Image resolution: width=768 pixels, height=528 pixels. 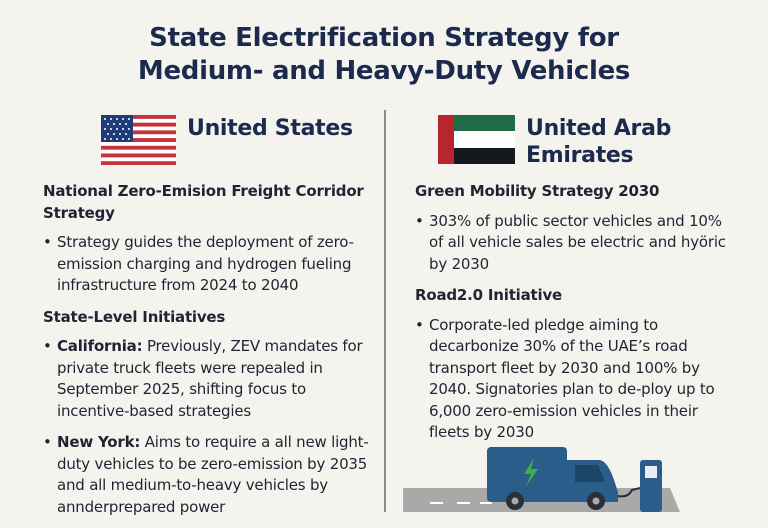 What do you see at coordinates (384, 38) in the screenshot?
I see `title-line-1: State Electrification Strategy for` at bounding box center [384, 38].